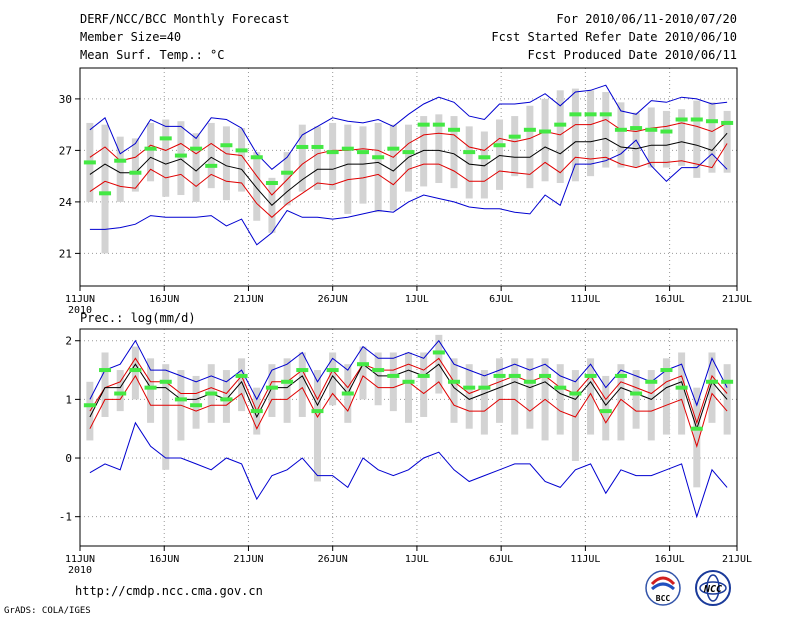  What do you see at coordinates (663, 588) in the screenshot?
I see `bcc-logo: BCC` at bounding box center [663, 588].